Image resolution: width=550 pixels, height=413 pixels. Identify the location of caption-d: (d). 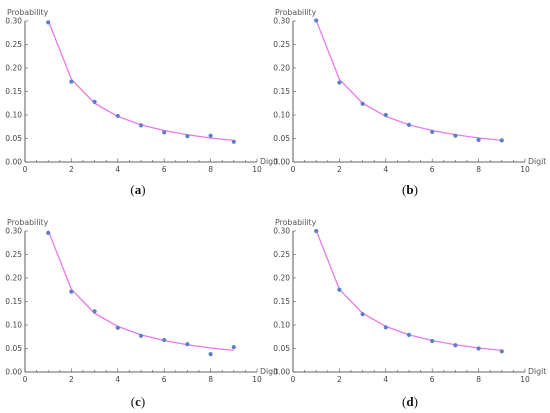
(410, 401).